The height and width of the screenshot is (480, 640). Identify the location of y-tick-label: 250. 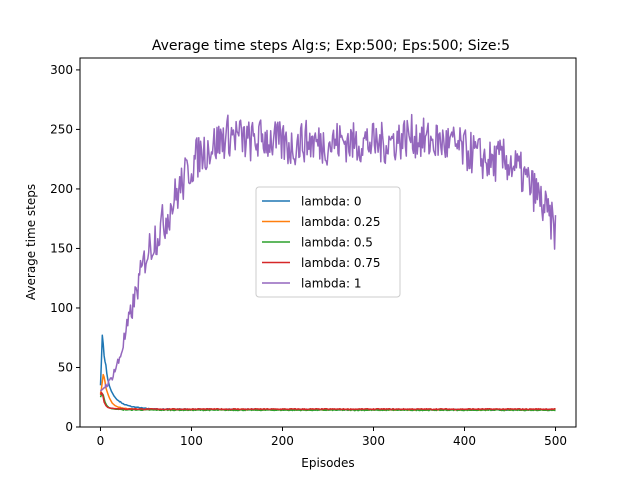
(61, 129).